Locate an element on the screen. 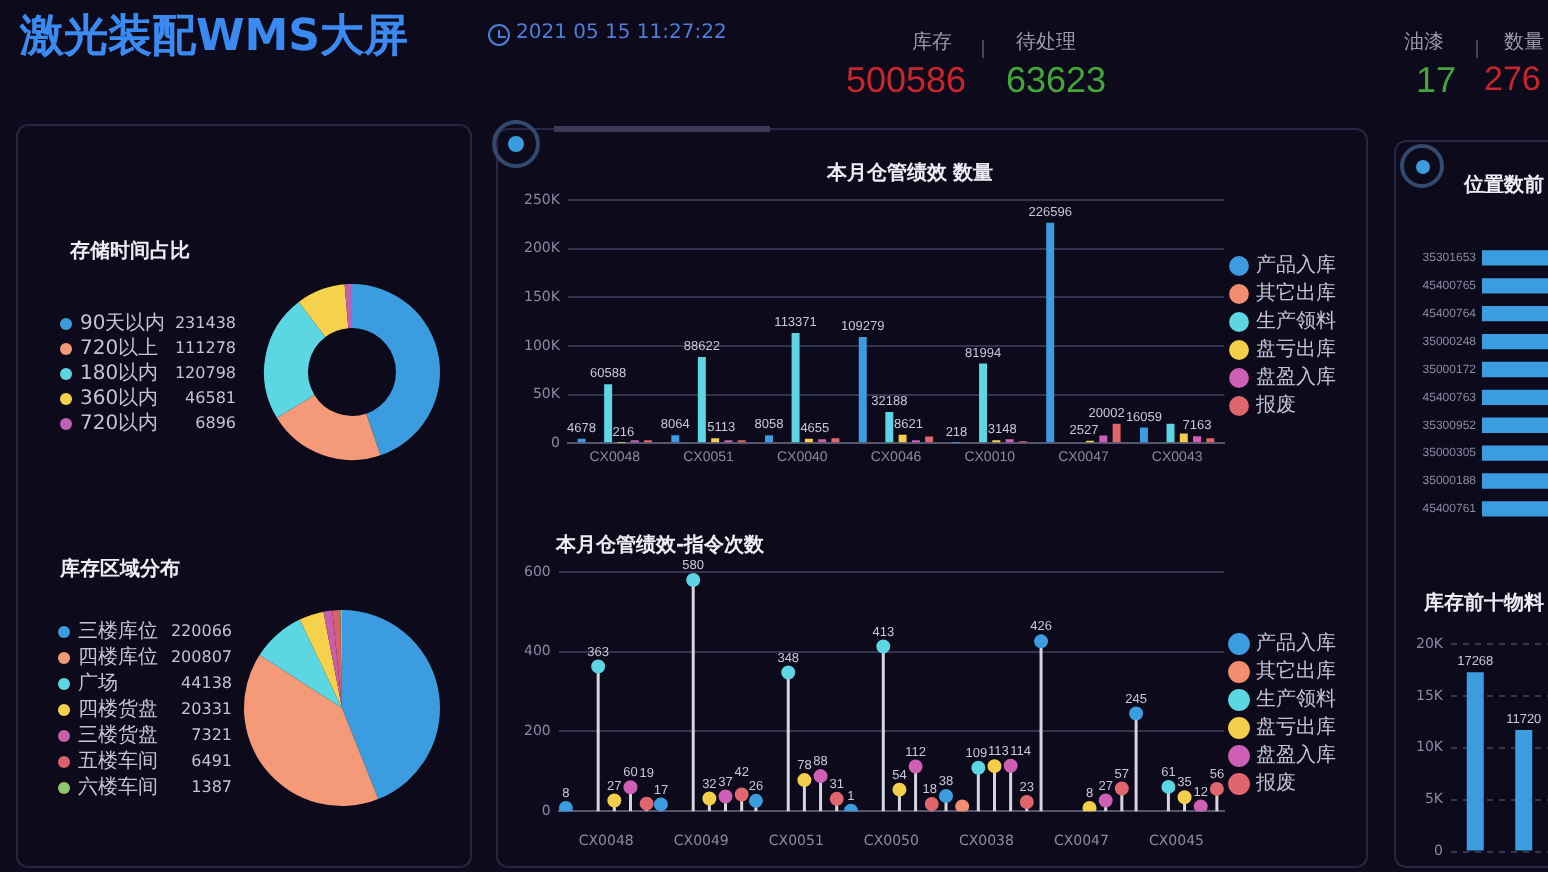 Image resolution: width=1548 pixels, height=872 pixels. legend-label: 三楼库位 is located at coordinates (118, 631).